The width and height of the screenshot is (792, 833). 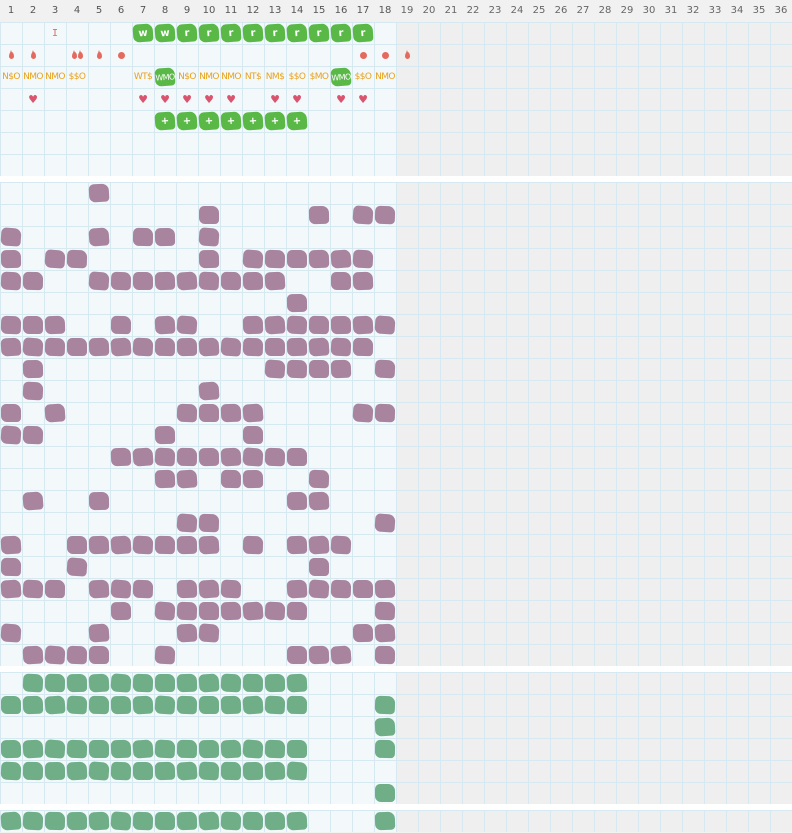 I want to click on green-letter-cell: w, so click(x=165, y=33).